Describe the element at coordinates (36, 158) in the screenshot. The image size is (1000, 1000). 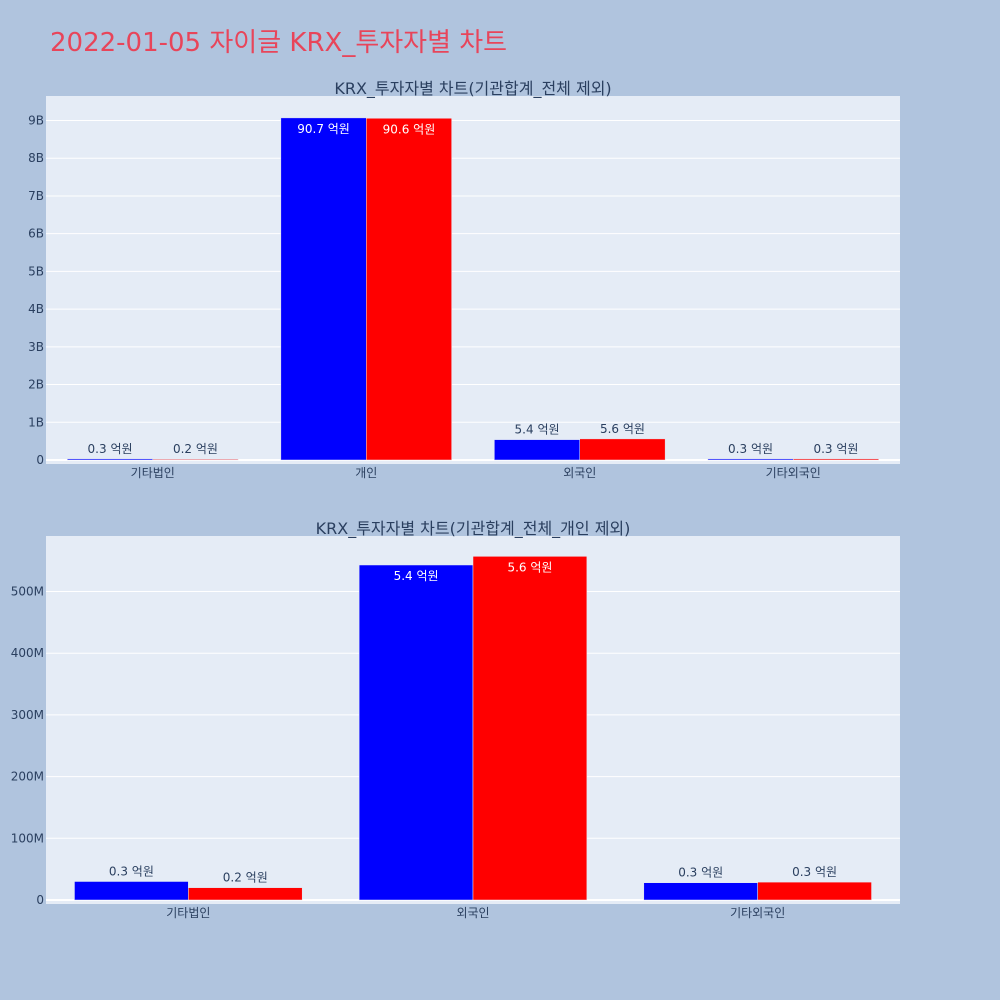
I see `y-tick-label: 8B` at that location.